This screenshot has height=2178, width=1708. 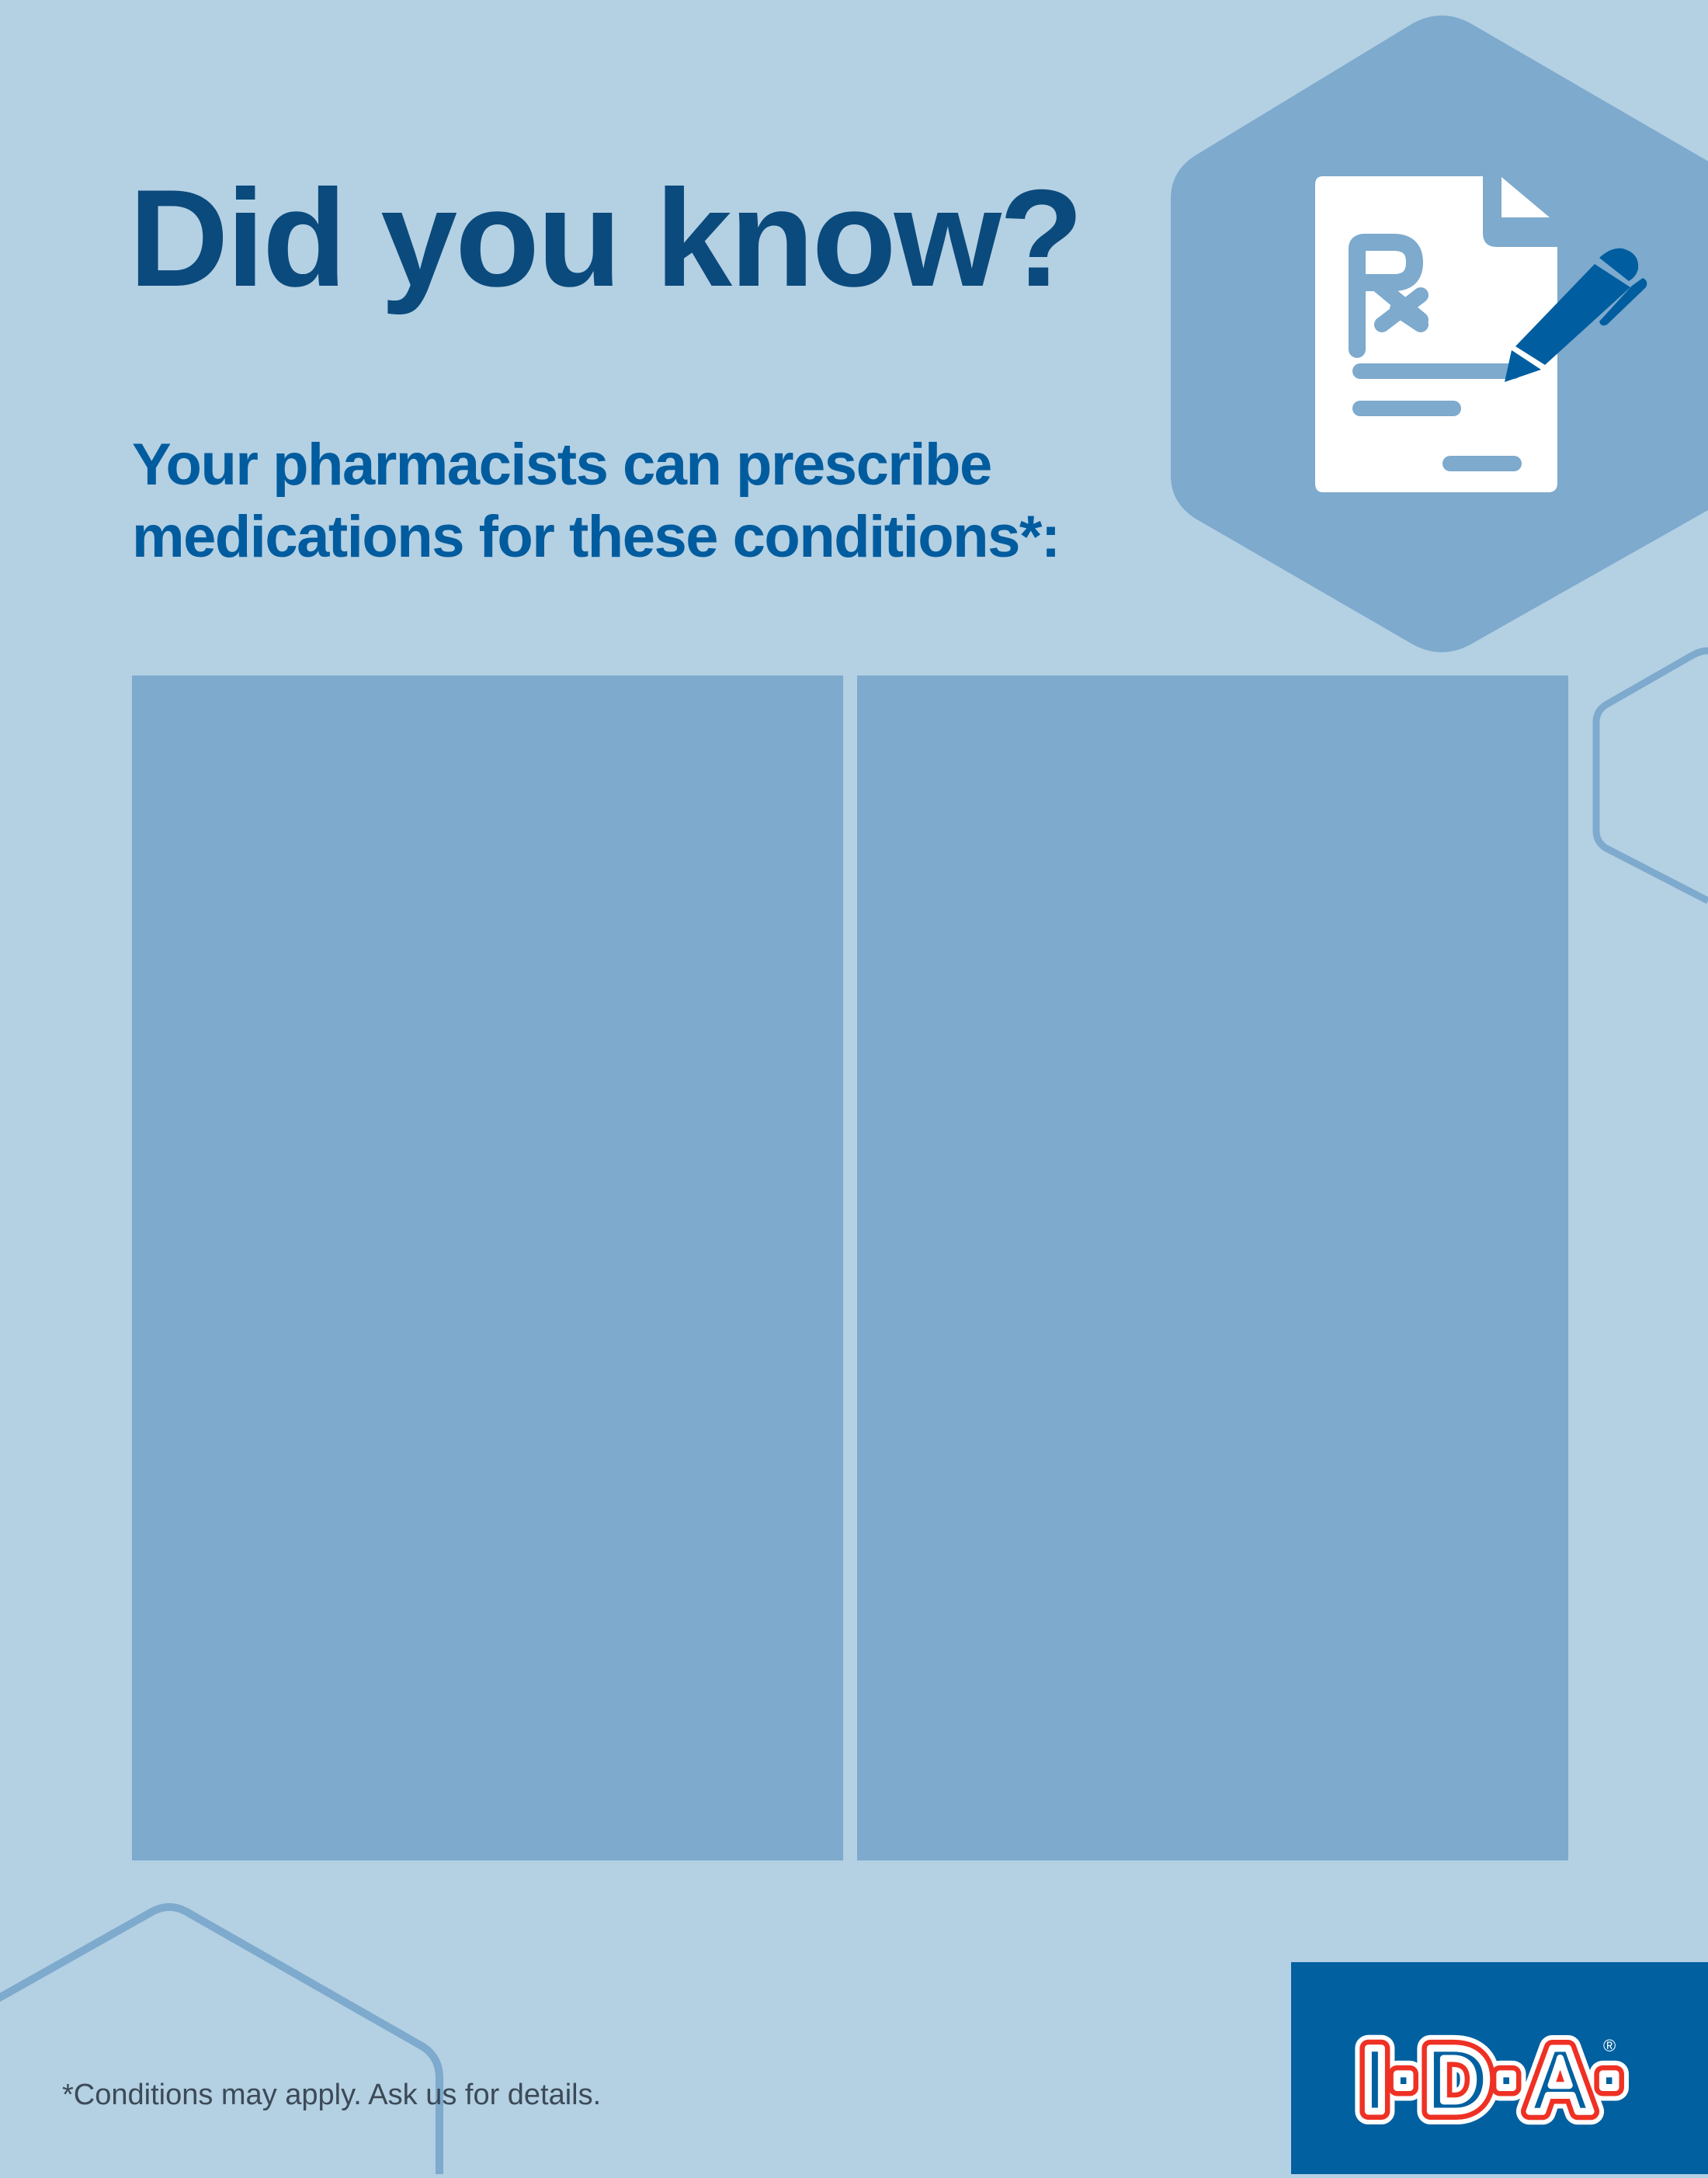 I want to click on prescription-document-pen-icon, so click(x=1481, y=334).